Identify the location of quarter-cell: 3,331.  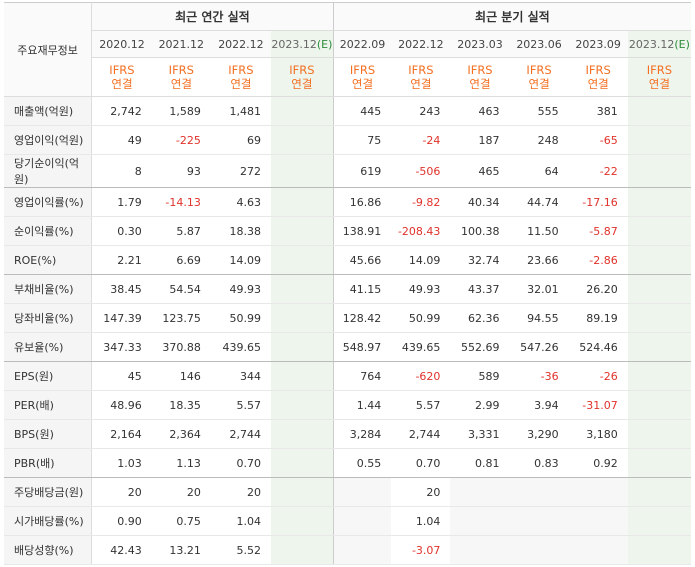
(480, 434).